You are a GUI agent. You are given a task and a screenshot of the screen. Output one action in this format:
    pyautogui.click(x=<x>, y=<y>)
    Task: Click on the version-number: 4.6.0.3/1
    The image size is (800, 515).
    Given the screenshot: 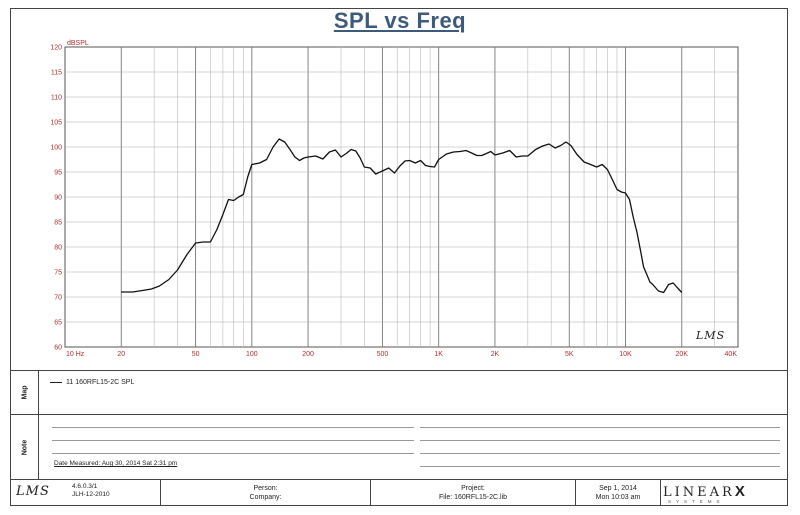 What is the action you would take?
    pyautogui.click(x=85, y=486)
    